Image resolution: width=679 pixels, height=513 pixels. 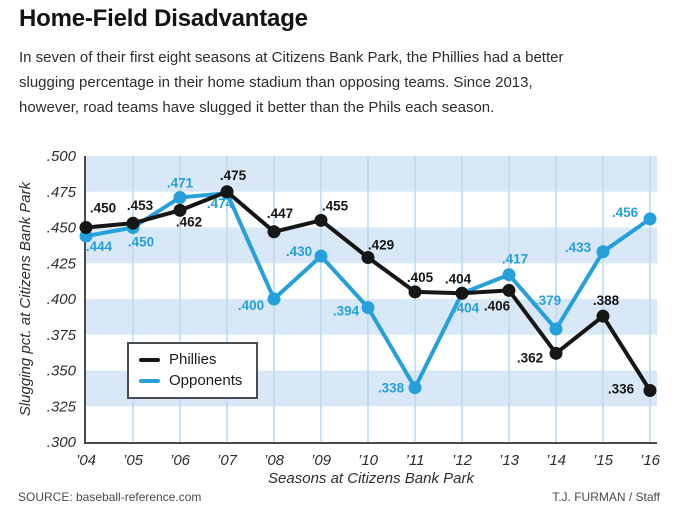 I want to click on y-tick-label: .475, so click(x=62, y=192).